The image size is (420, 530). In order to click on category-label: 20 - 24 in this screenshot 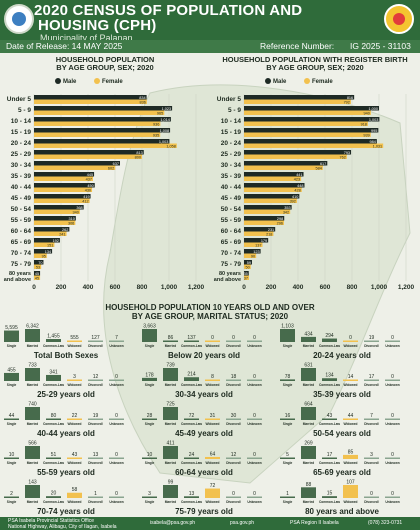, I will do `click(21, 143)`.